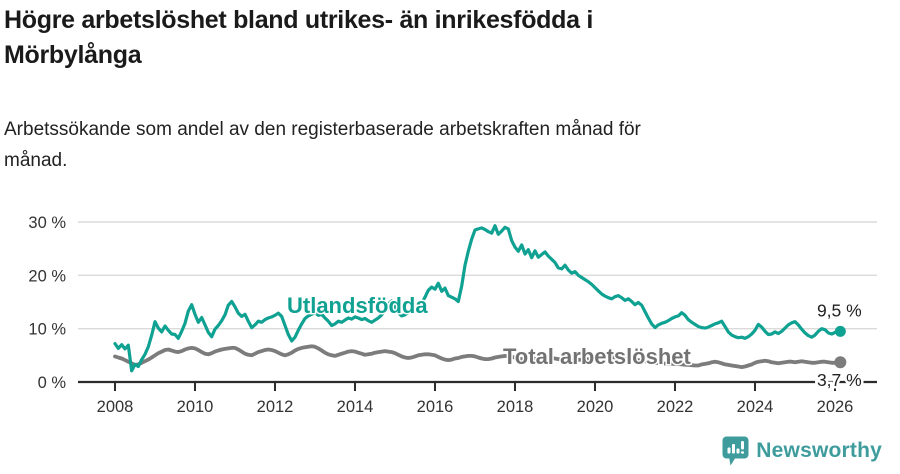 The height and width of the screenshot is (474, 900). I want to click on newsworthy-logo-text: Newsworthy, so click(819, 450).